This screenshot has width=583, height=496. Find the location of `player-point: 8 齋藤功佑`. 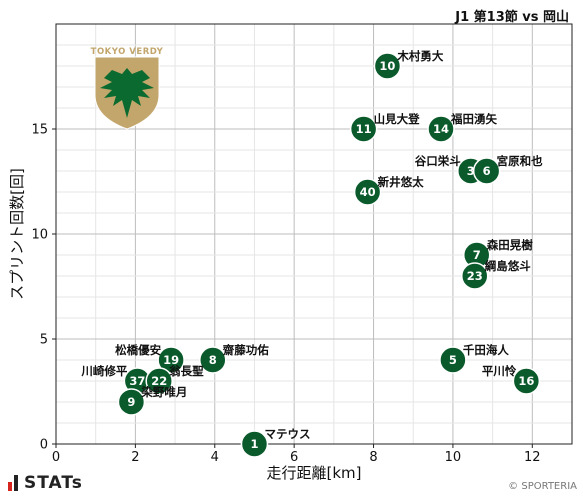

player-point: 8 齋藤功佑 is located at coordinates (234, 358).